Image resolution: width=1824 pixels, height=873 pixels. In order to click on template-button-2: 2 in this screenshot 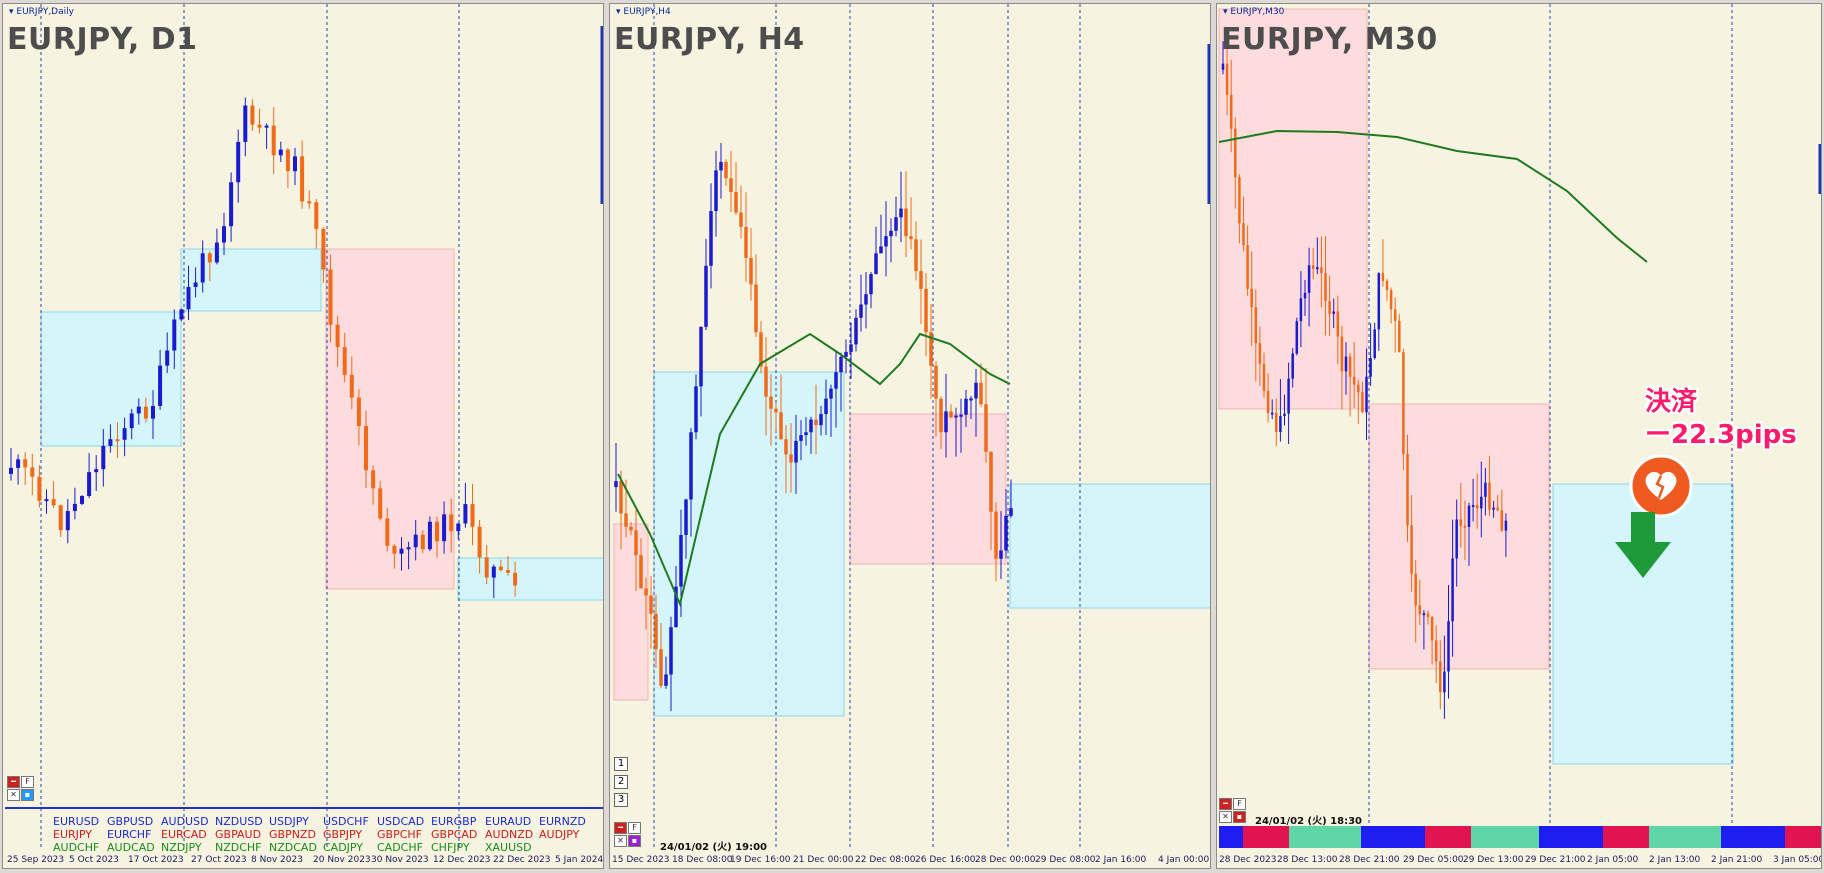, I will do `click(621, 782)`.